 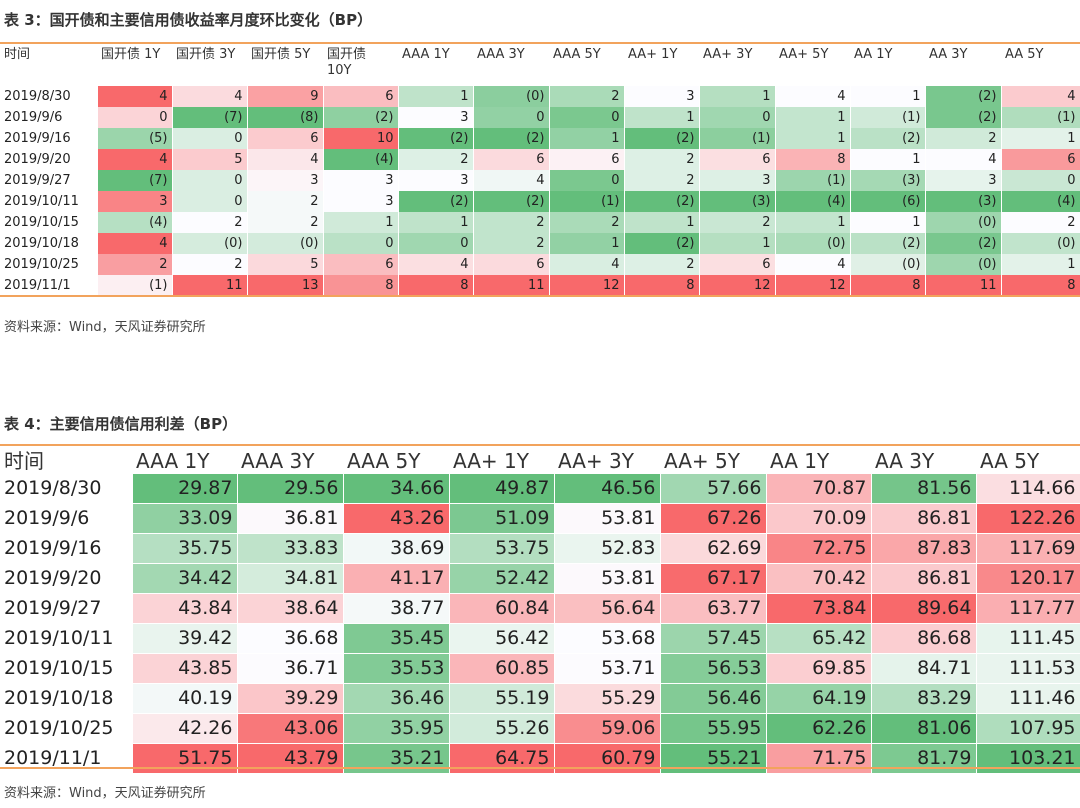 What do you see at coordinates (66, 638) in the screenshot?
I see `row-date: 2019/10/11` at bounding box center [66, 638].